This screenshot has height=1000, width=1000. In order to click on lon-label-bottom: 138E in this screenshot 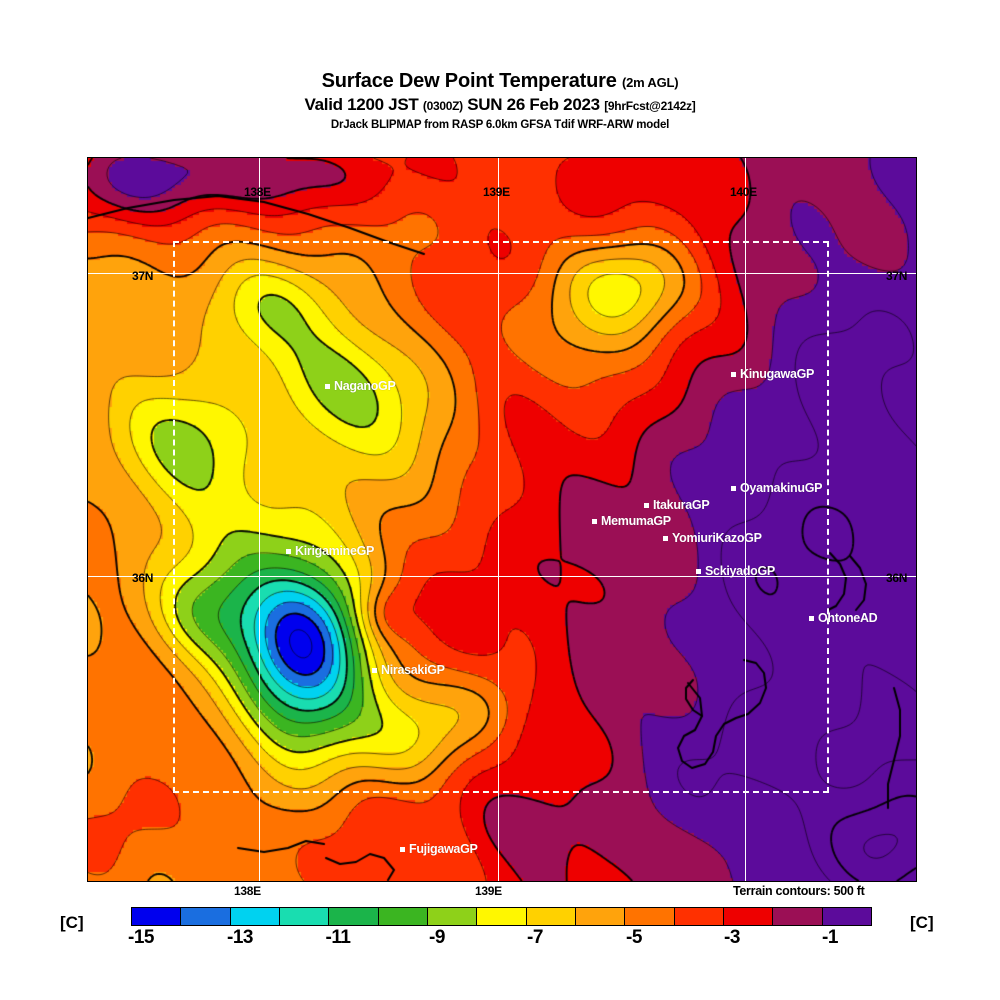, I will do `click(247, 891)`.